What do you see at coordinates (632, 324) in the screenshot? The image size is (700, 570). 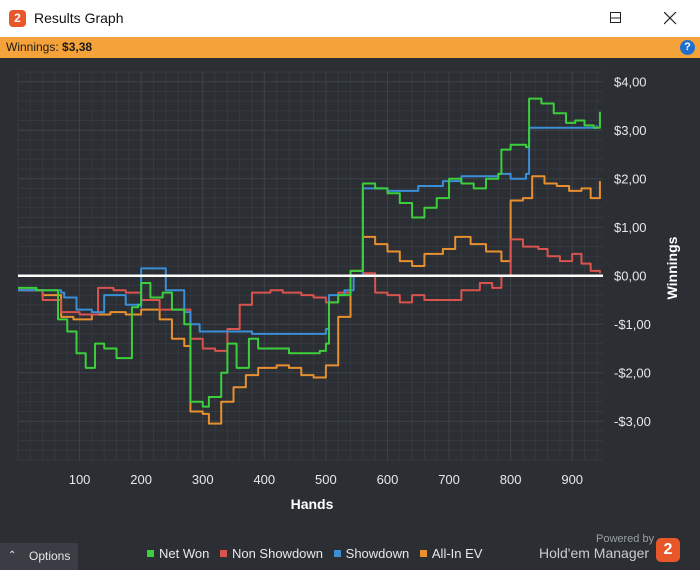 I see `y-tick-label: -$1,00` at bounding box center [632, 324].